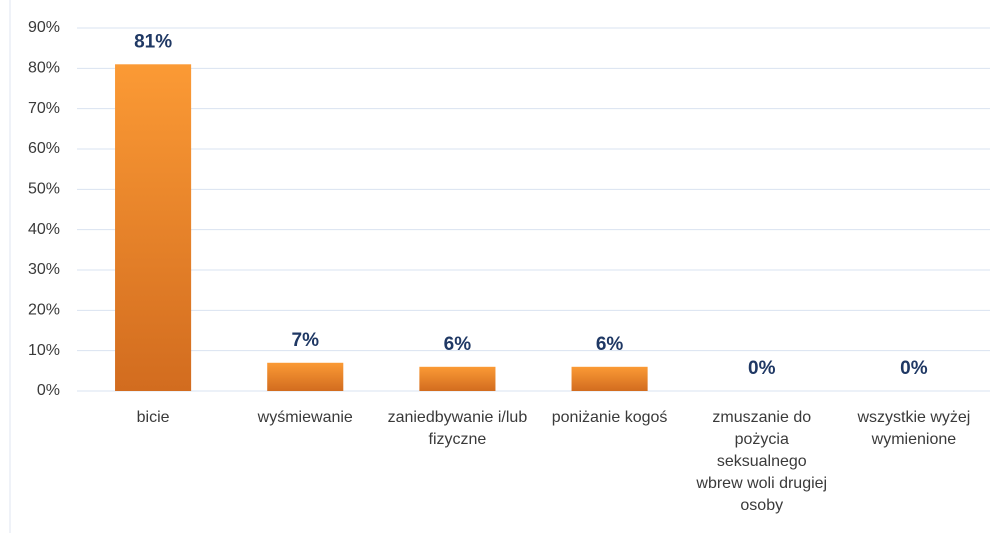 The image size is (999, 533). Describe the element at coordinates (44, 189) in the screenshot. I see `y-tick-label: 50%` at that location.